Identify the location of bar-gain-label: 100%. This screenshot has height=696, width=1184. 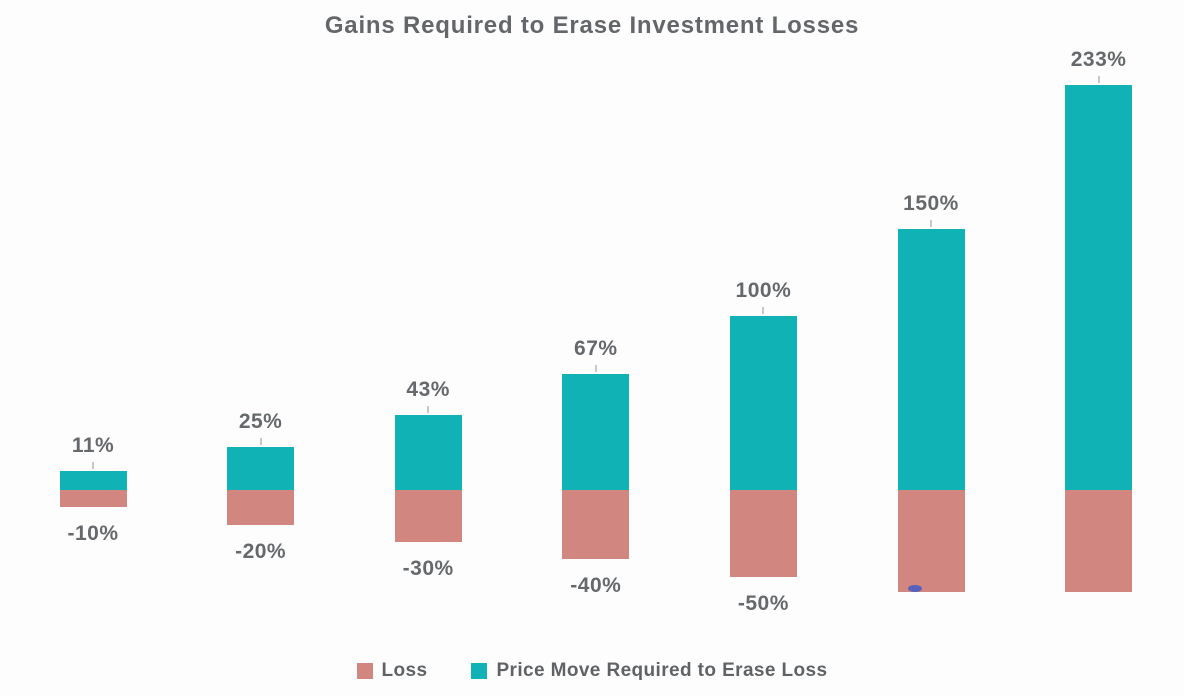
(763, 291).